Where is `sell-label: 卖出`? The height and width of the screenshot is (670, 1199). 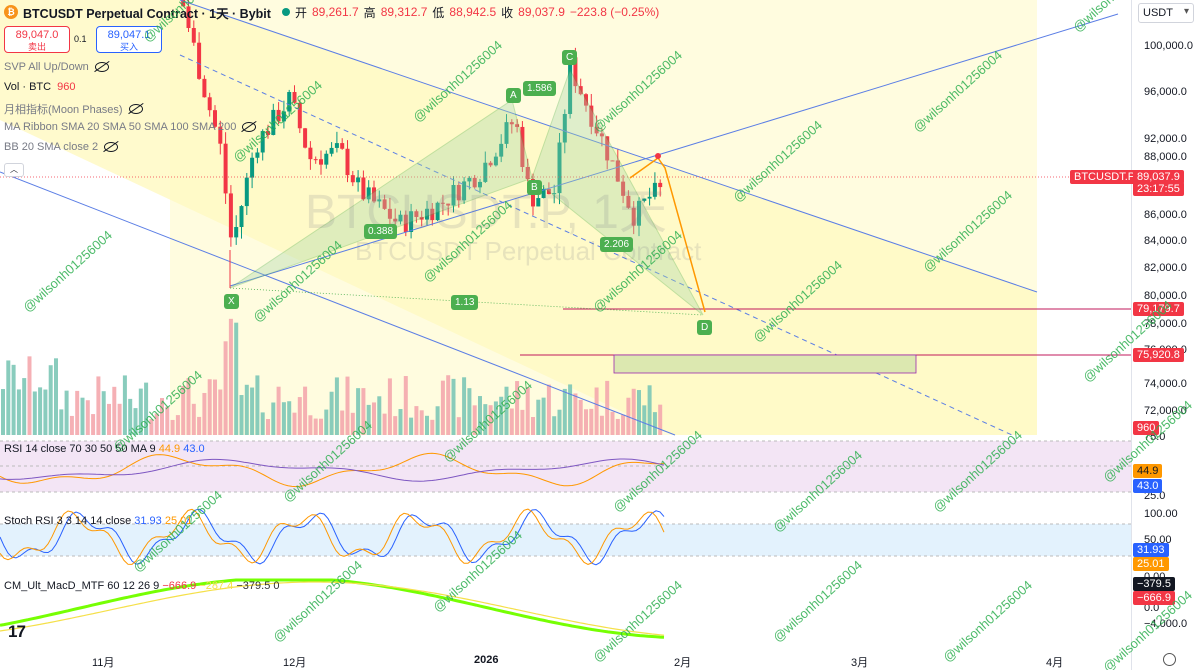 sell-label: 卖出 is located at coordinates (36, 47).